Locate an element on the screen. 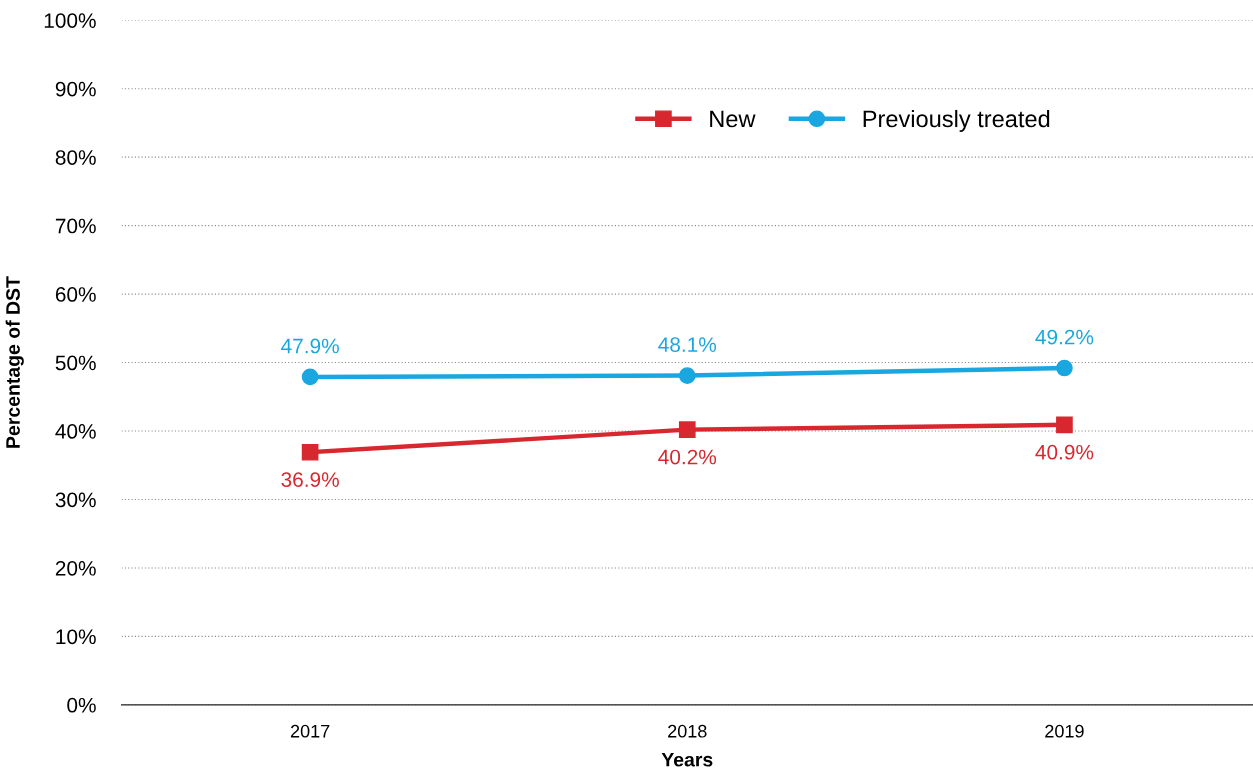 The height and width of the screenshot is (778, 1253). data-label: 40.2% is located at coordinates (687, 457).